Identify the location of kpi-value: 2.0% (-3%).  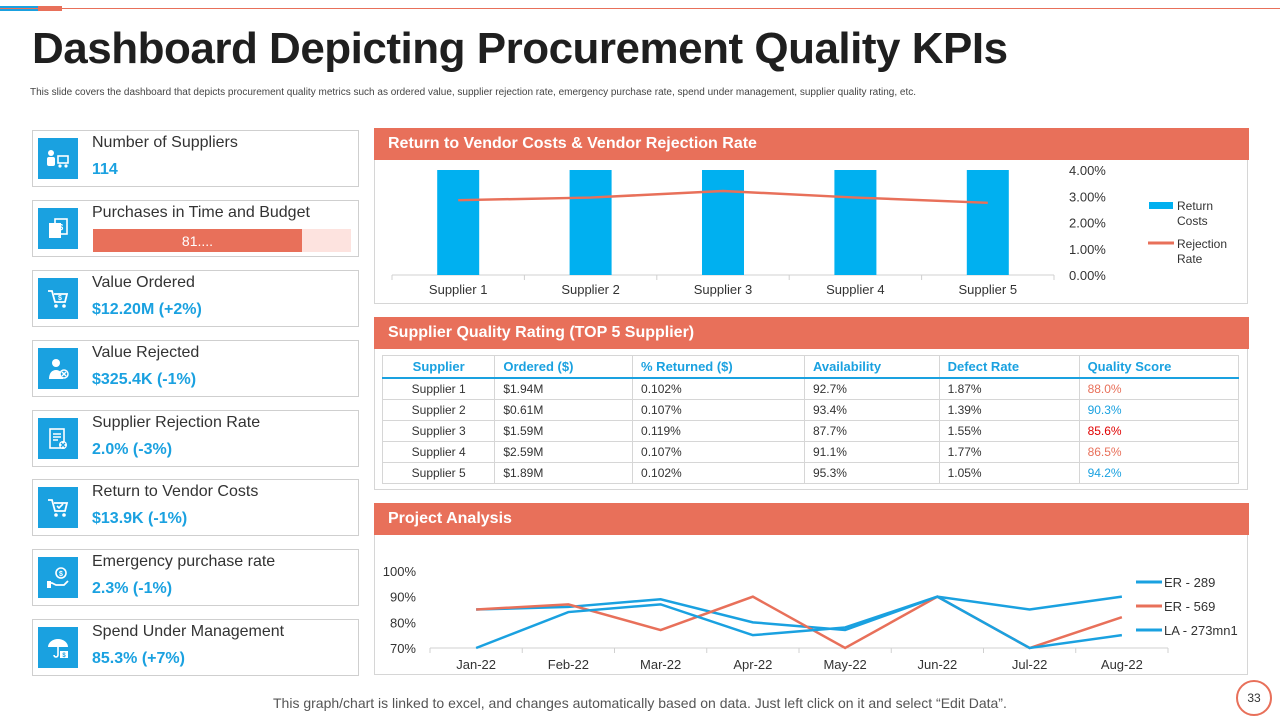
(132, 449).